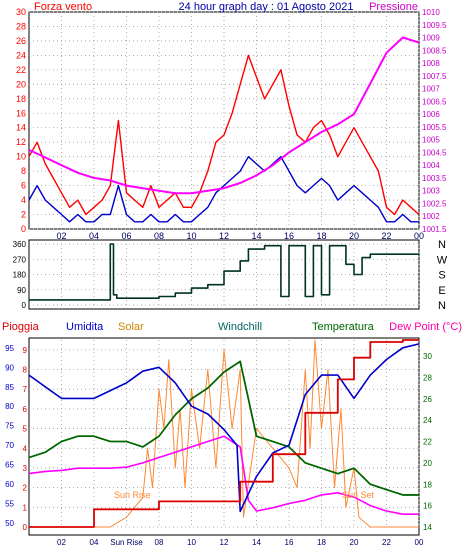  I want to click on p1-xtick: 20, so click(354, 236).